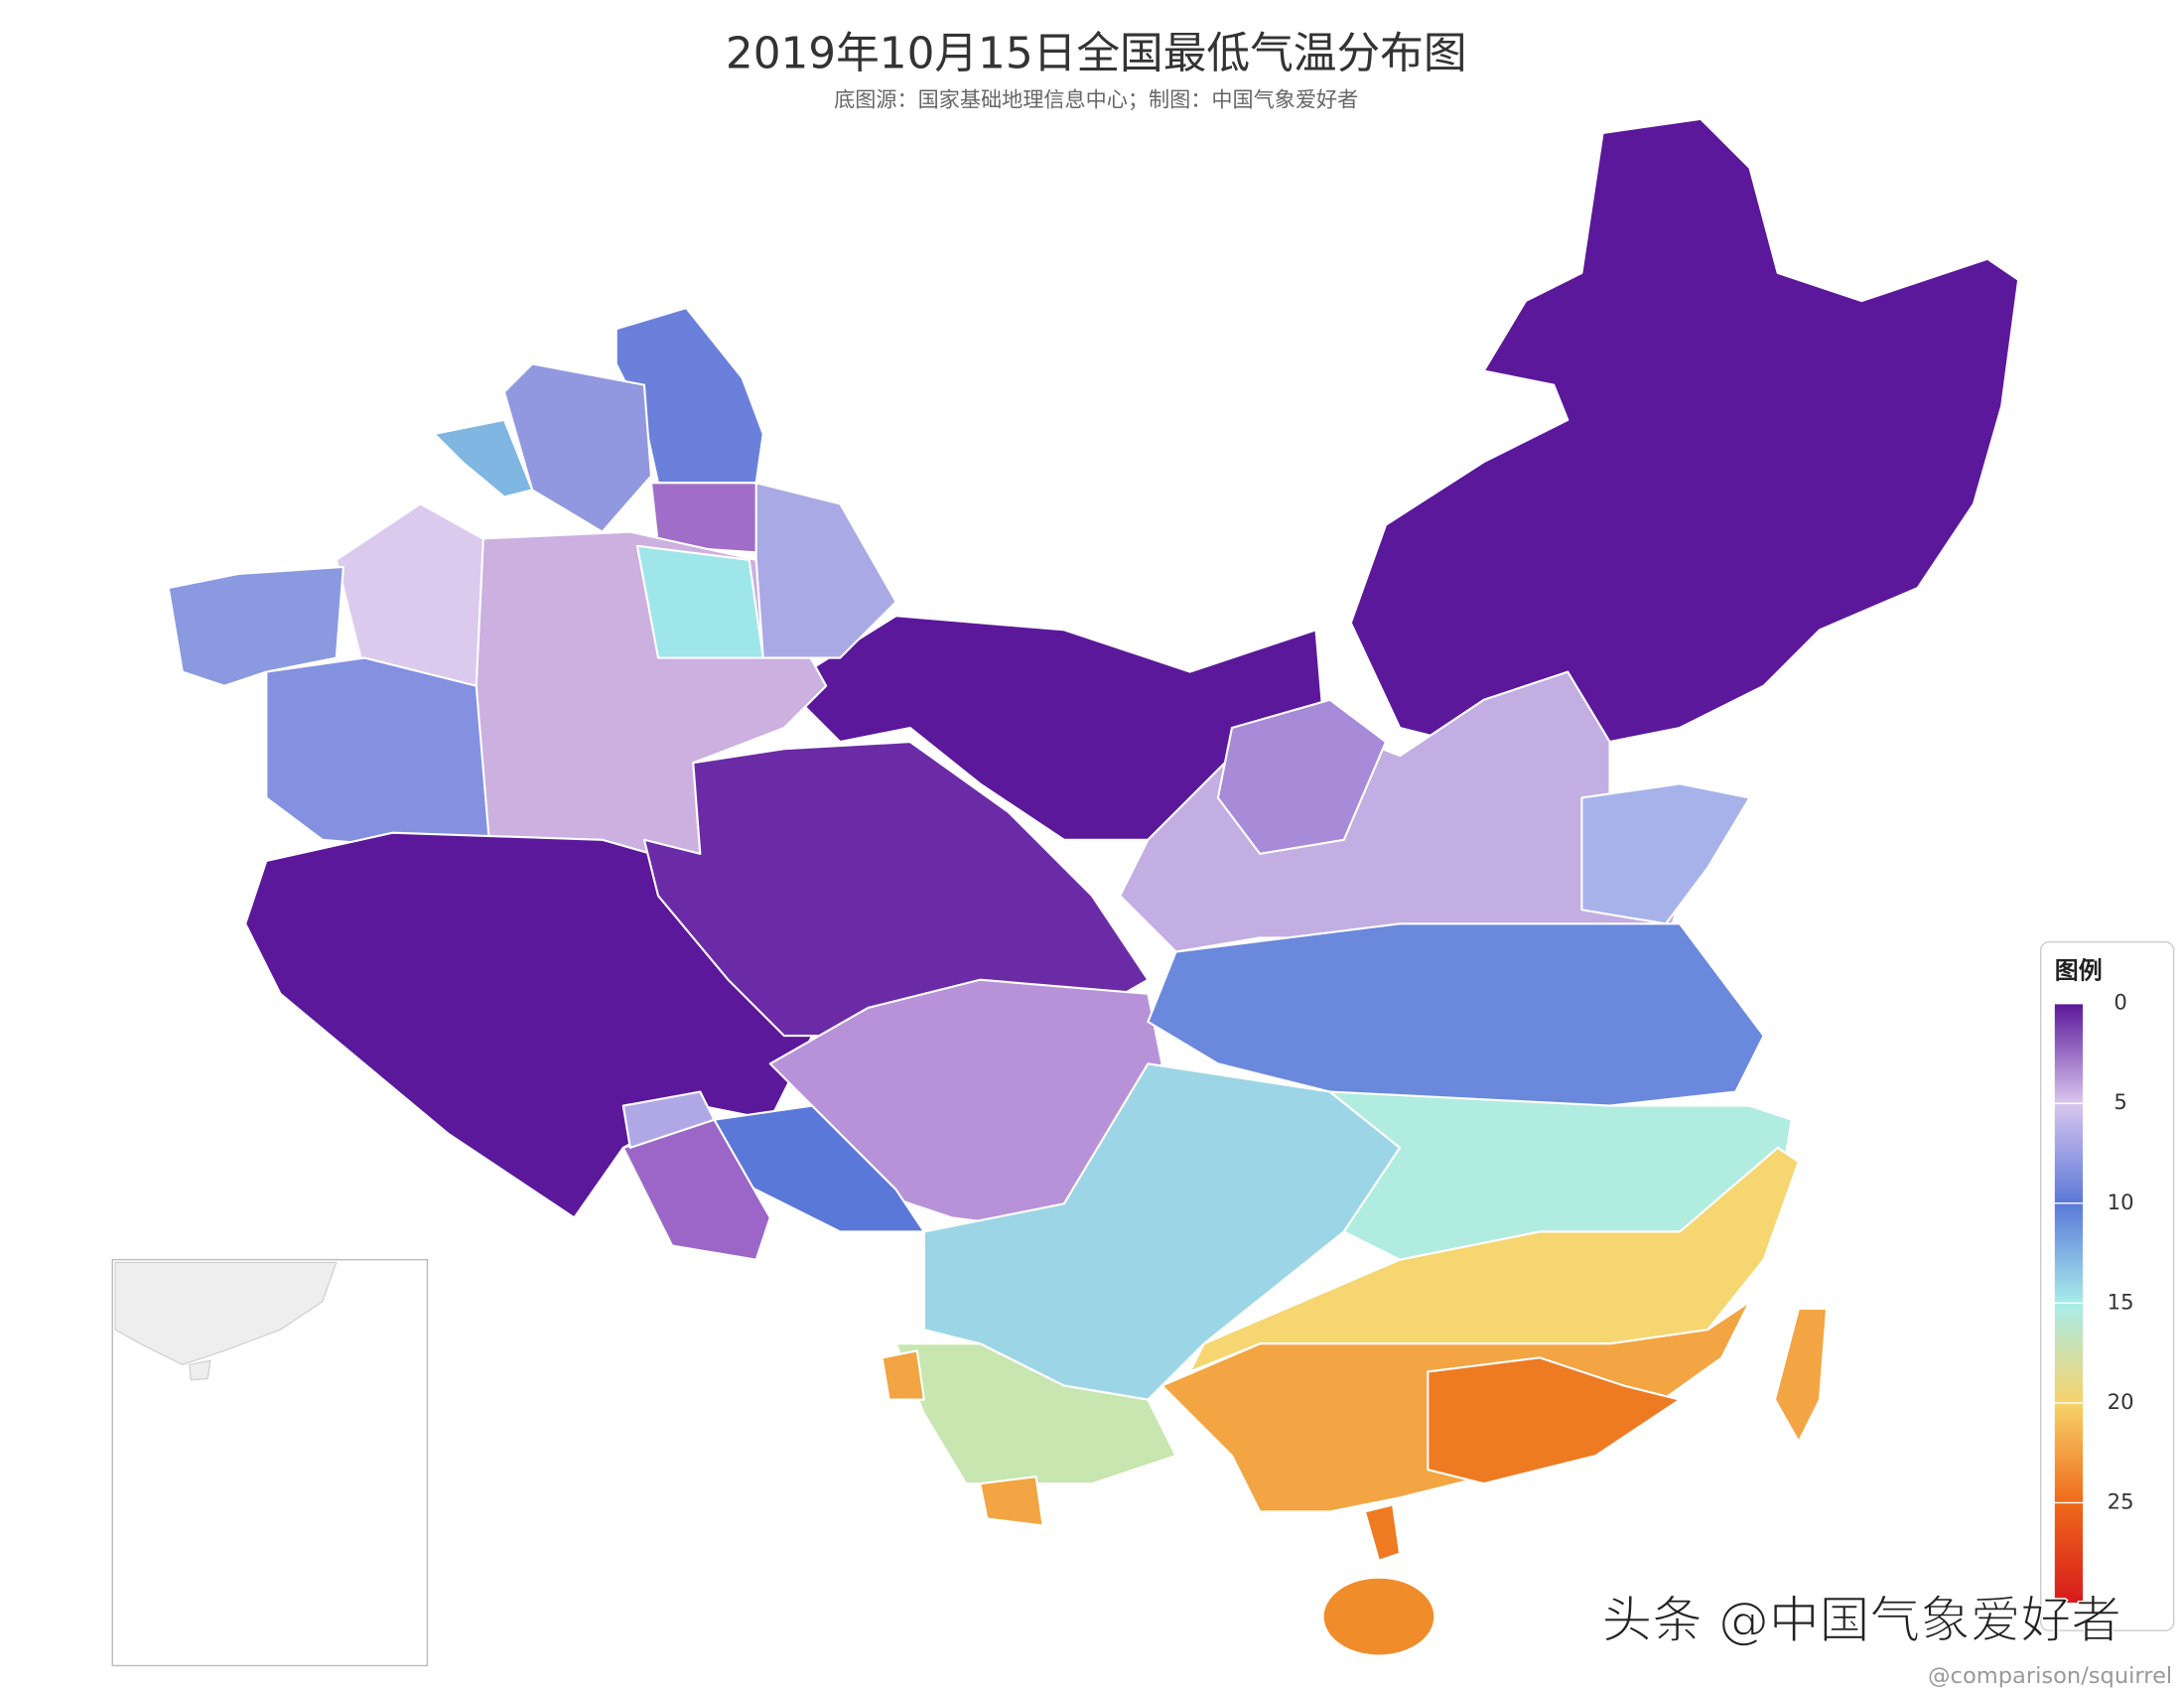 Image resolution: width=2184 pixels, height=1688 pixels. Describe the element at coordinates (2121, 1301) in the screenshot. I see `legend-tick-label: 15` at that location.